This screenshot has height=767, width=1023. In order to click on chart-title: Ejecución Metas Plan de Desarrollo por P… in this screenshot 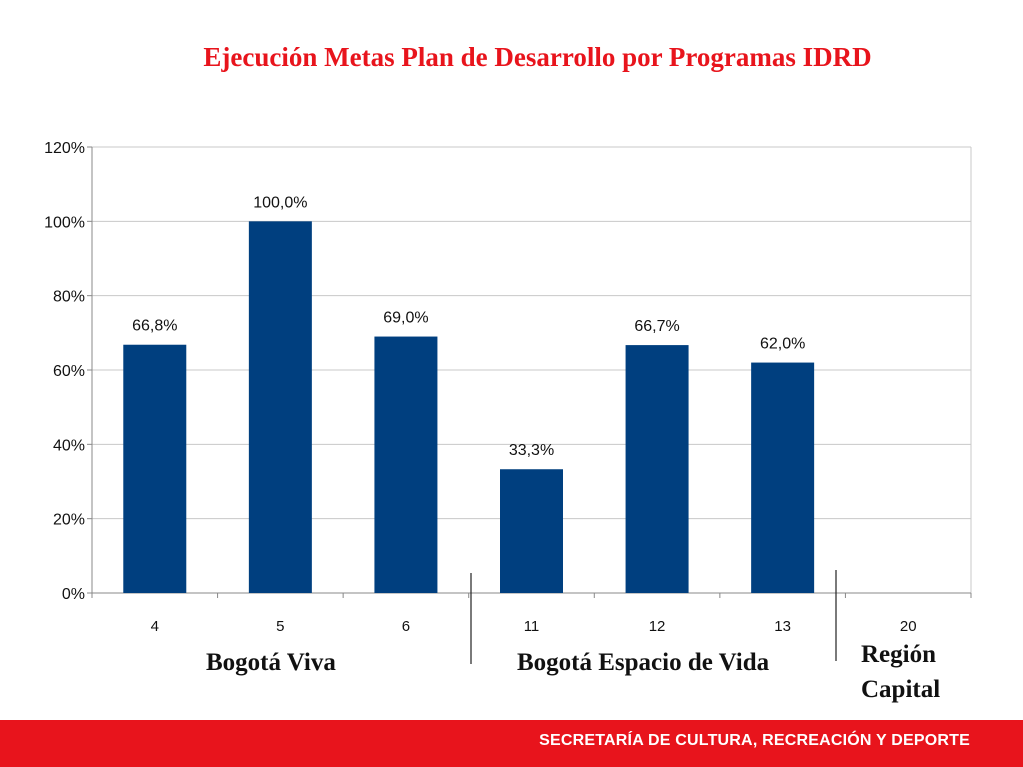, I will do `click(537, 57)`.